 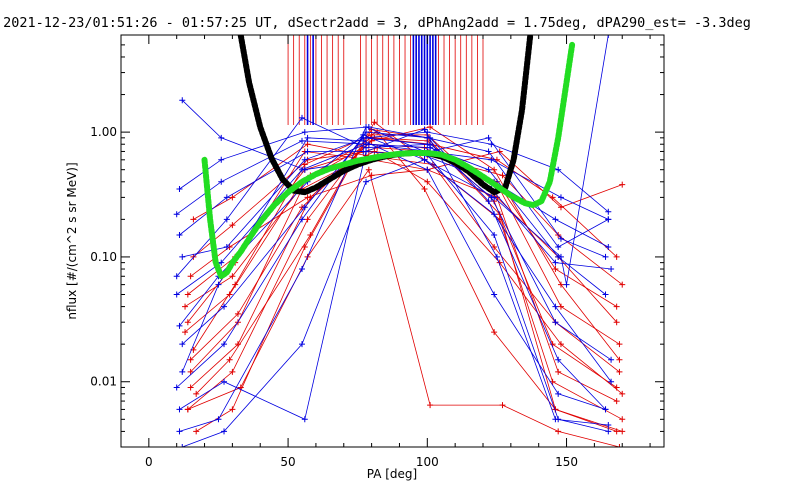 What do you see at coordinates (149, 462) in the screenshot?
I see `x-tick-label-0: 0` at bounding box center [149, 462].